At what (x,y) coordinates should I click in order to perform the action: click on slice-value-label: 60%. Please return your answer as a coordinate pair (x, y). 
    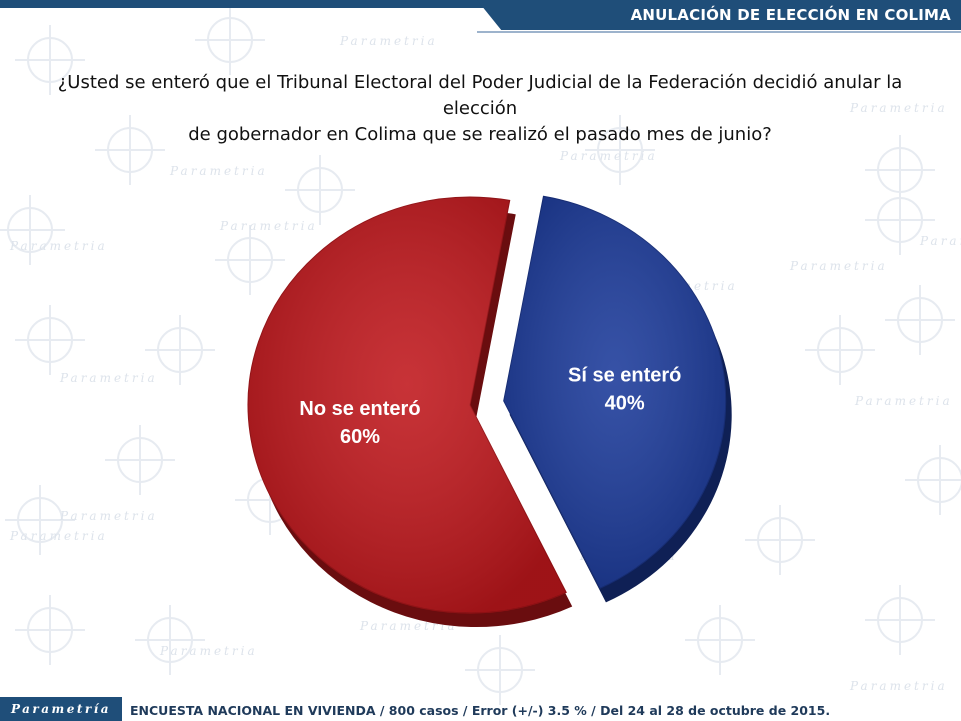
    Looking at the image, I should click on (360, 437).